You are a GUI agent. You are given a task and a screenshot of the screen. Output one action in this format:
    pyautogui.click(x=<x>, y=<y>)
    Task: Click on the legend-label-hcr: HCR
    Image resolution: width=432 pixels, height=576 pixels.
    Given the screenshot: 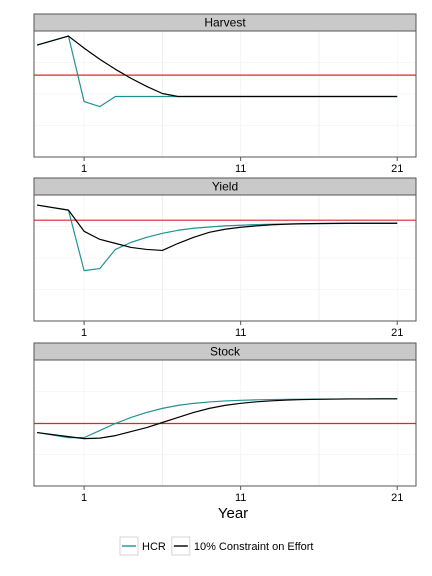 What is the action you would take?
    pyautogui.click(x=154, y=547)
    